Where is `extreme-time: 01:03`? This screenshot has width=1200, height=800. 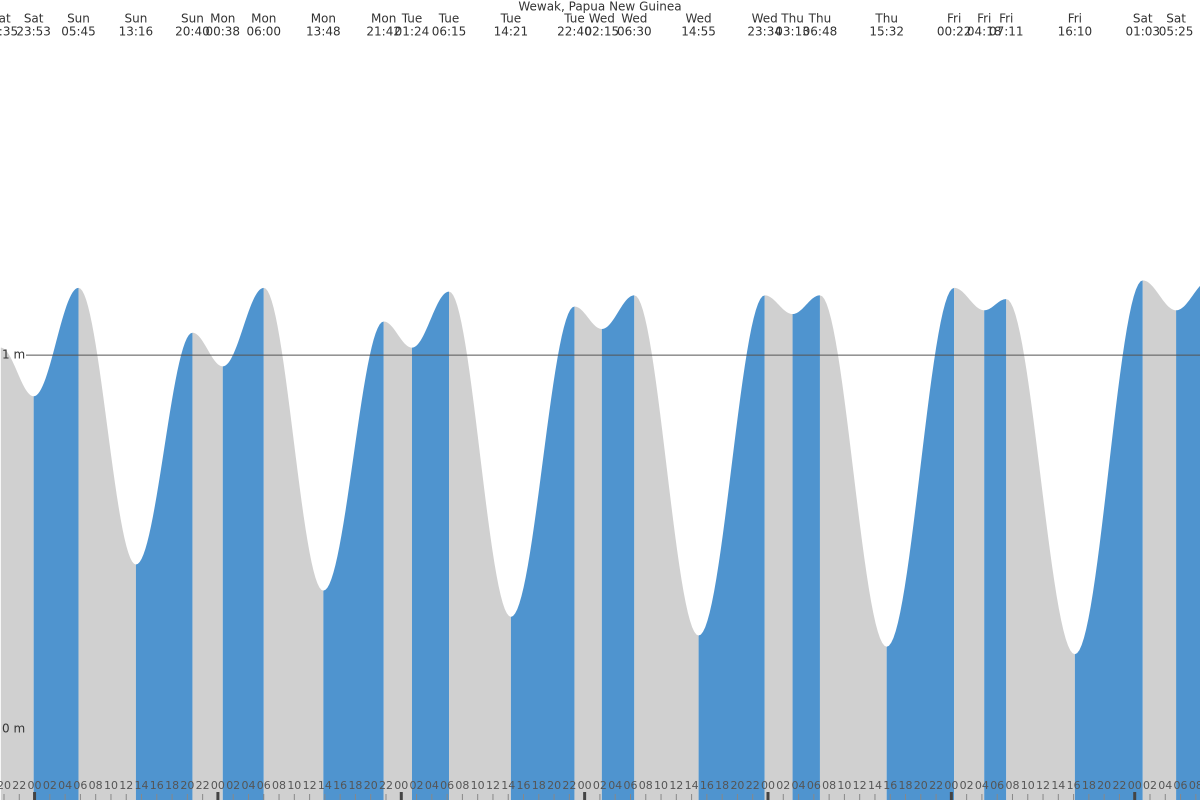 extreme-time: 01:03 is located at coordinates (1142, 32).